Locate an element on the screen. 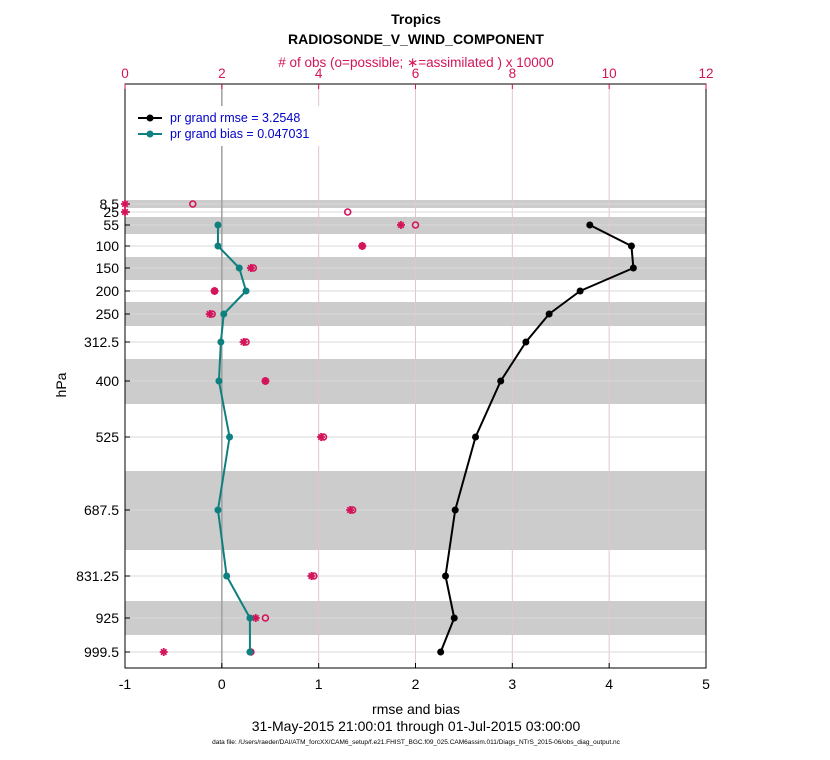  level-tick-label-2: 55 is located at coordinates (111, 225).